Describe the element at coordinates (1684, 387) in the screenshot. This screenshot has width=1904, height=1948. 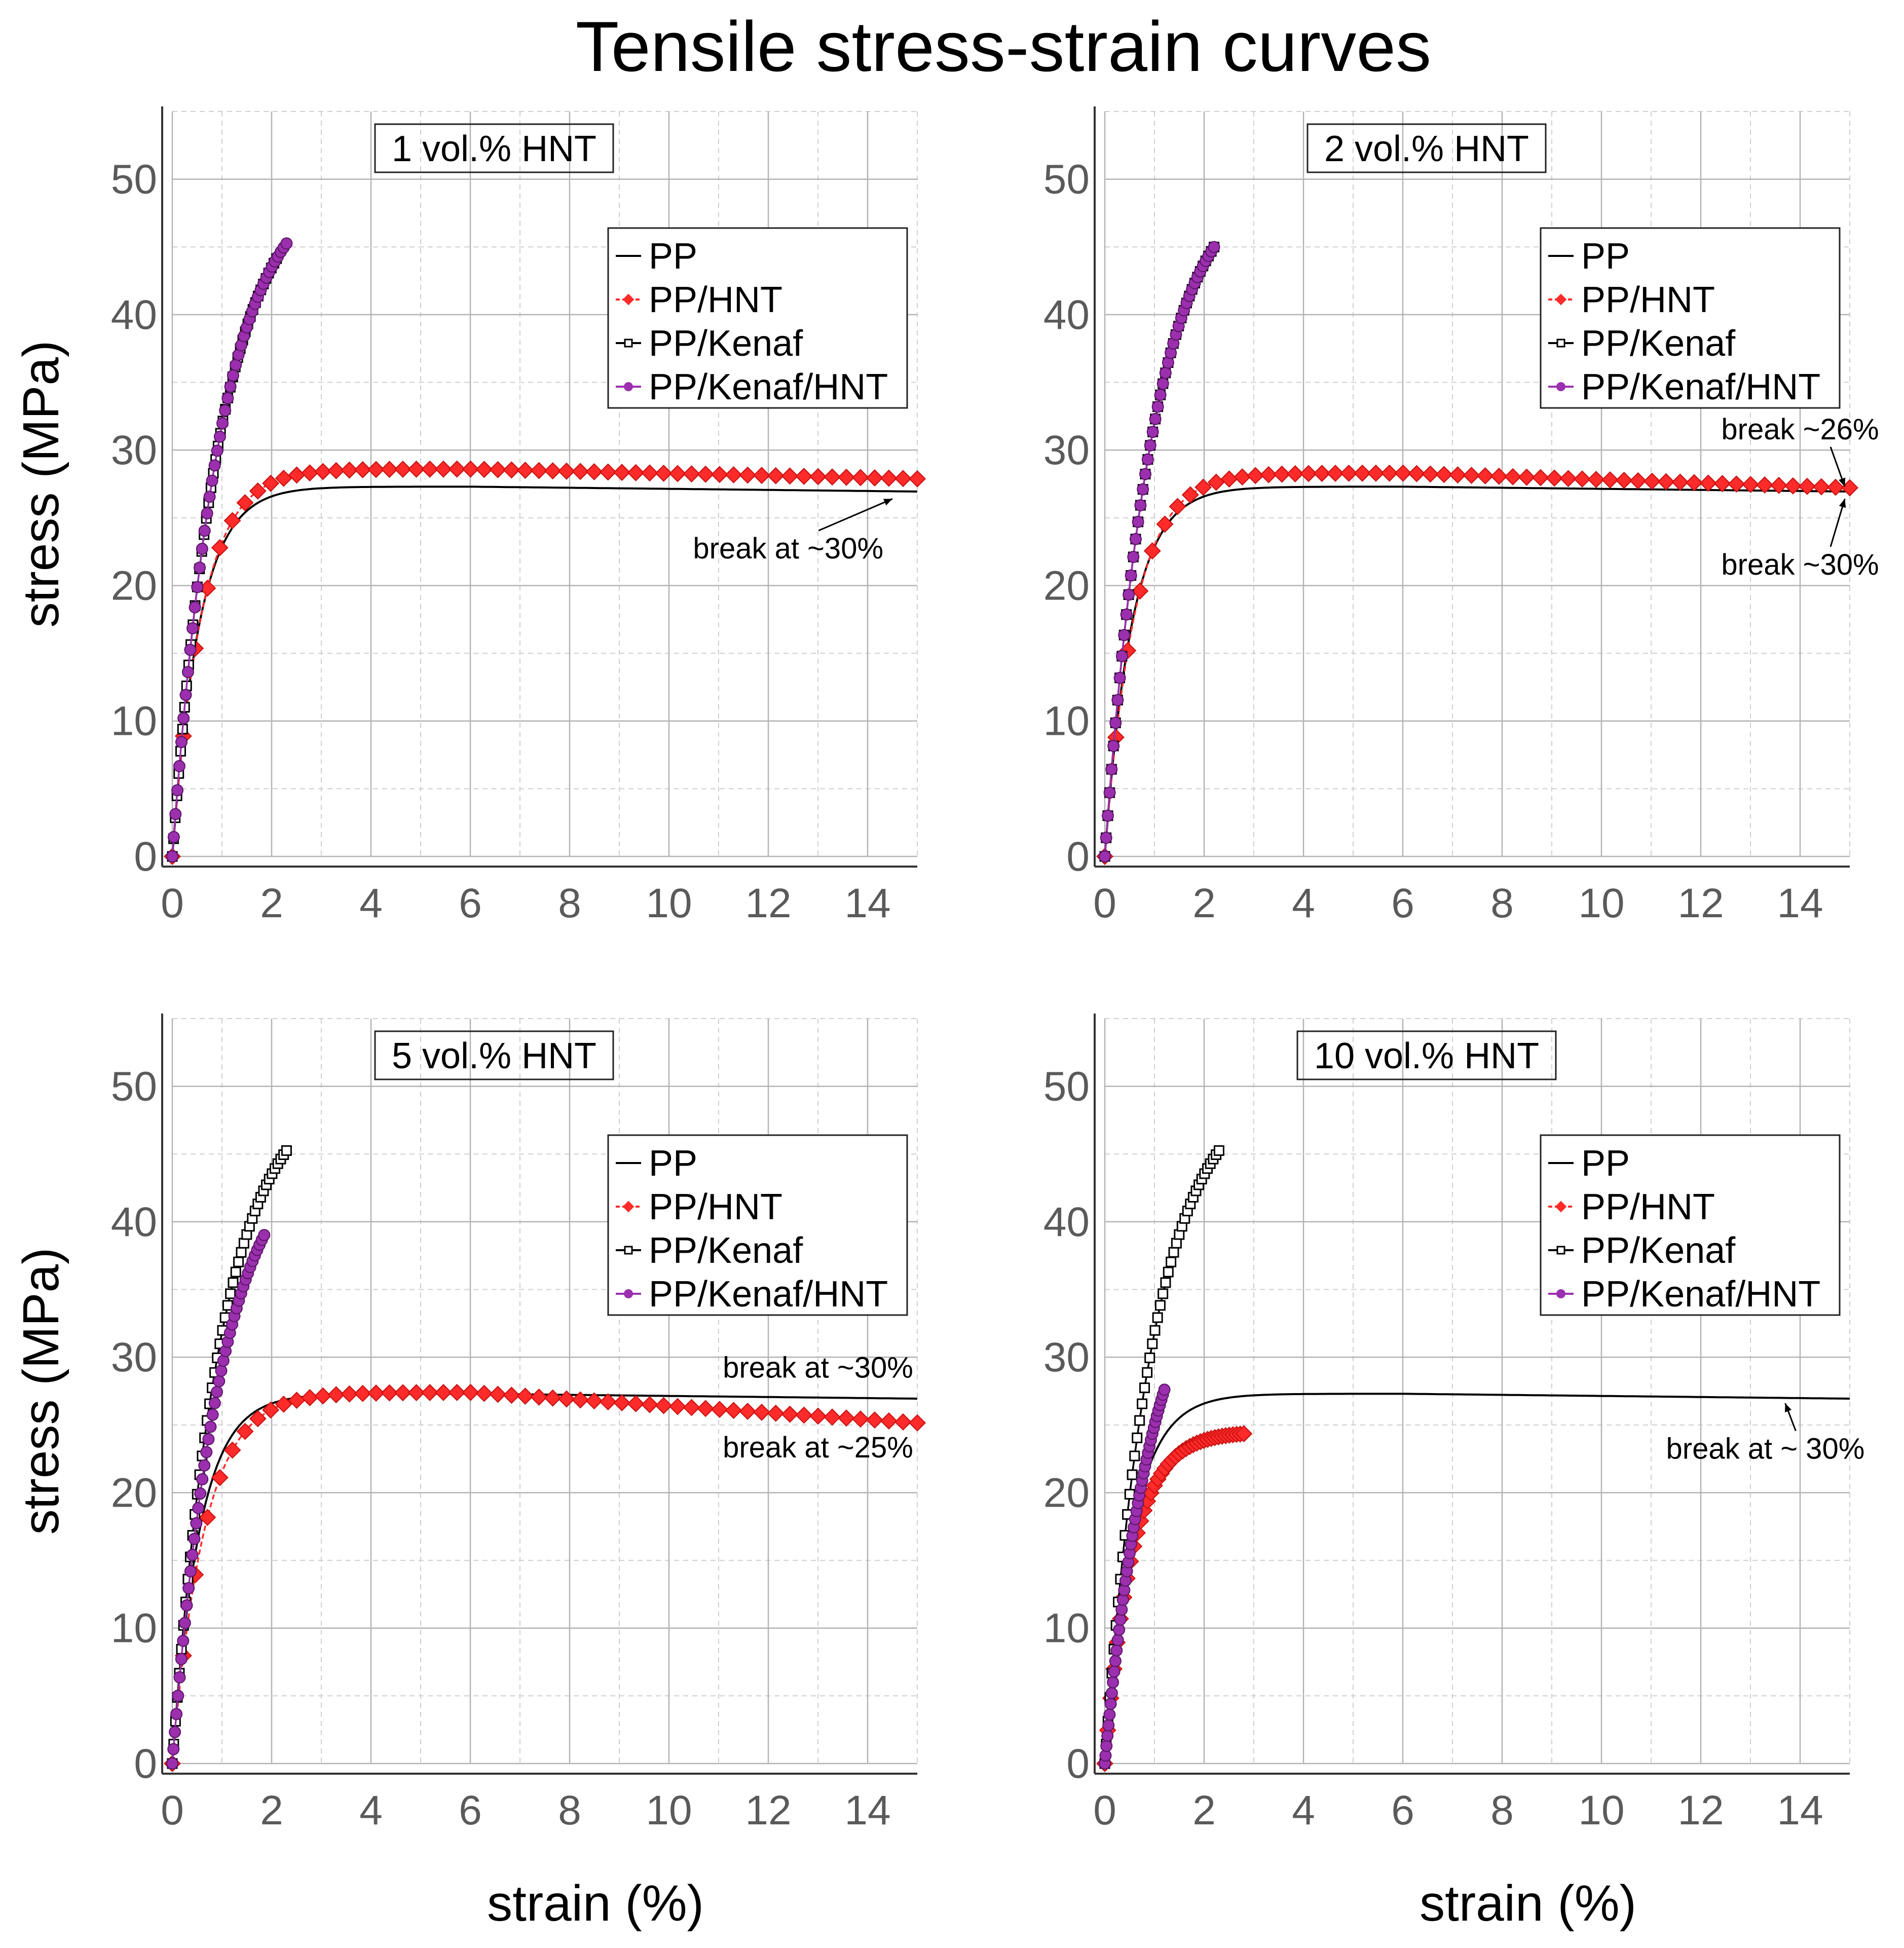
I see `legend-entry: PP/Kenaf/HNT` at that location.